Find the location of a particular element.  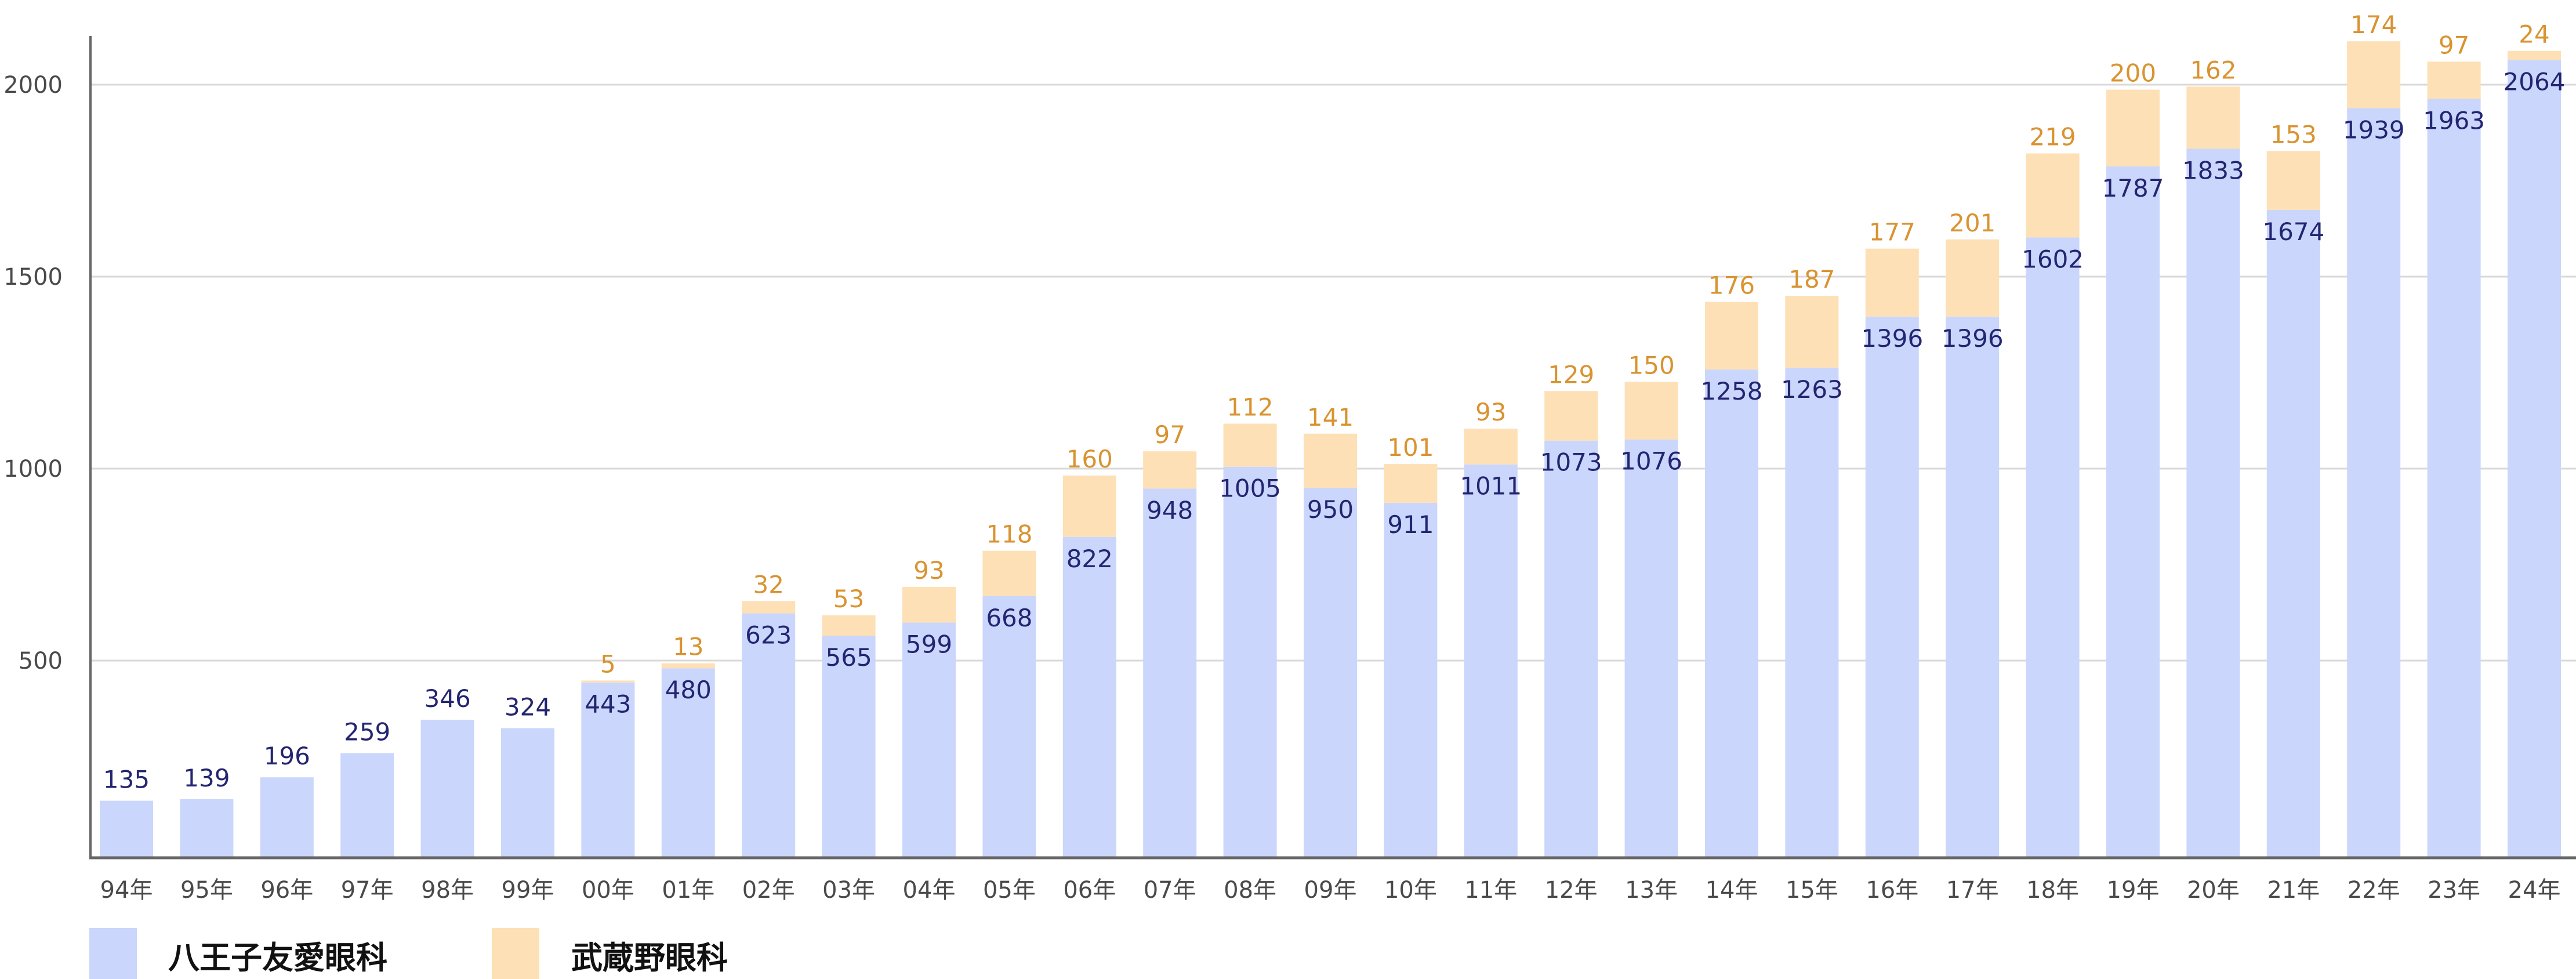

legend-swatch-musashino is located at coordinates (515, 954).